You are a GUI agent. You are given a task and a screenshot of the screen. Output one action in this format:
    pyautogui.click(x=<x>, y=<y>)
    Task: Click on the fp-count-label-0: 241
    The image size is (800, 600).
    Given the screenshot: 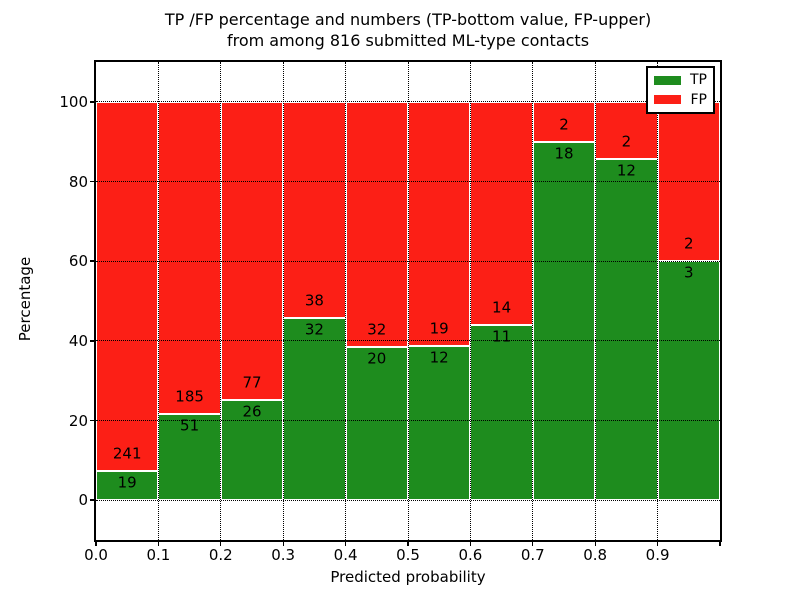 What is the action you would take?
    pyautogui.click(x=127, y=453)
    